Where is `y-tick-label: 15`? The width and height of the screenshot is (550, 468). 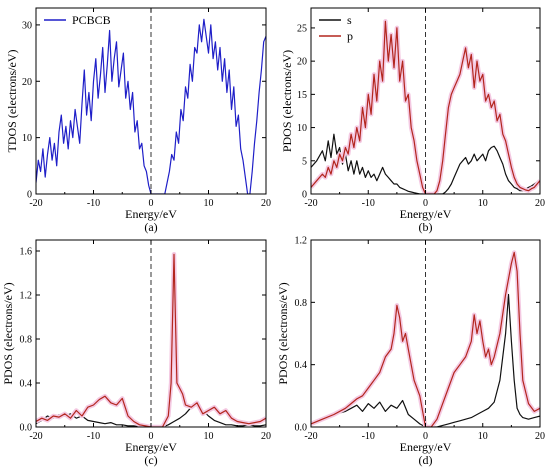
y-tick-label: 15 is located at coordinates (302, 95).